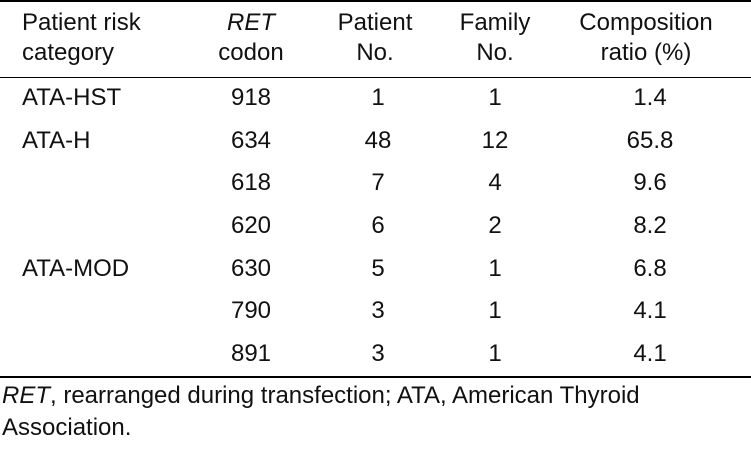 This screenshot has width=751, height=454. I want to click on header-bottom-rule, so click(375, 77).